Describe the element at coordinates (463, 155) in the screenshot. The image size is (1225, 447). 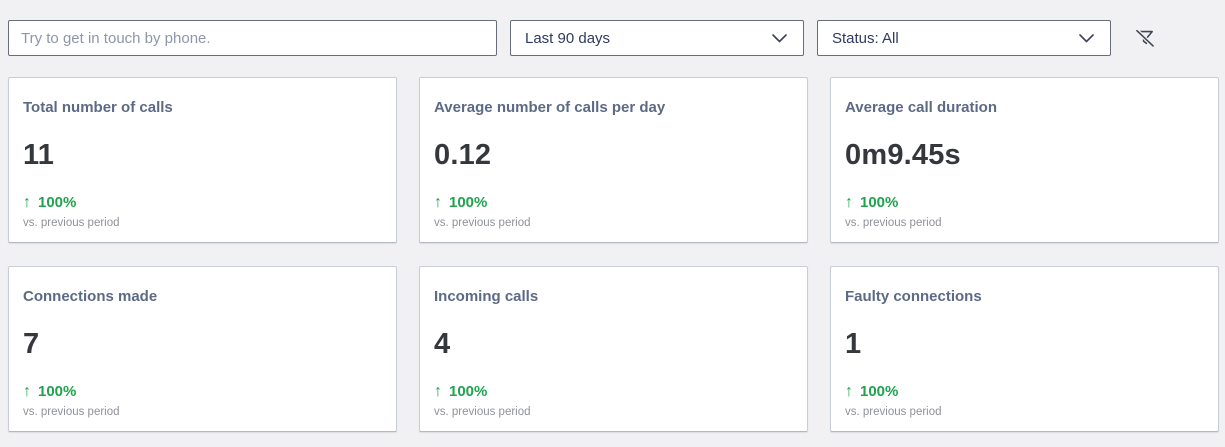
I see `card-value: 0.12` at that location.